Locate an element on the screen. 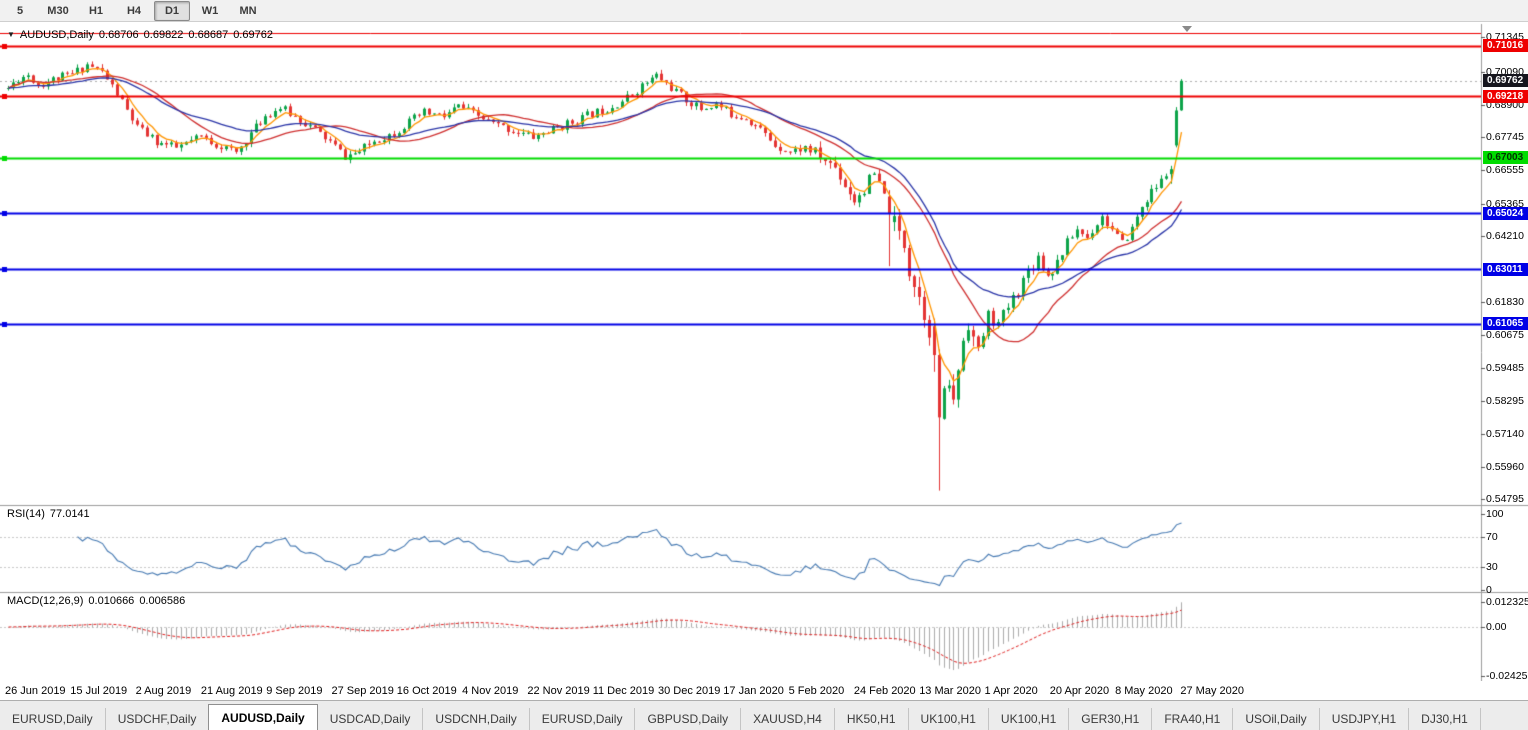  timeframe-button-h4: H4 is located at coordinates (134, 10).